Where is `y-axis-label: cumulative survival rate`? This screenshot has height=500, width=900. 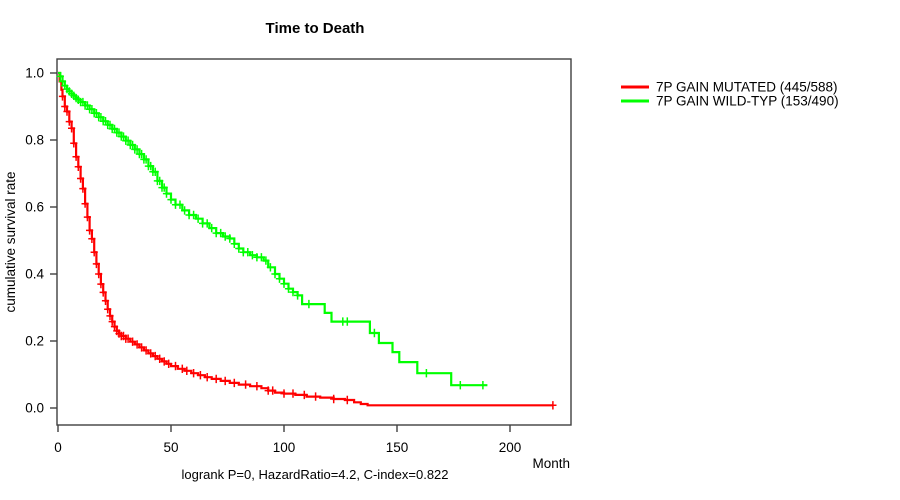 y-axis-label: cumulative survival rate is located at coordinates (10, 241).